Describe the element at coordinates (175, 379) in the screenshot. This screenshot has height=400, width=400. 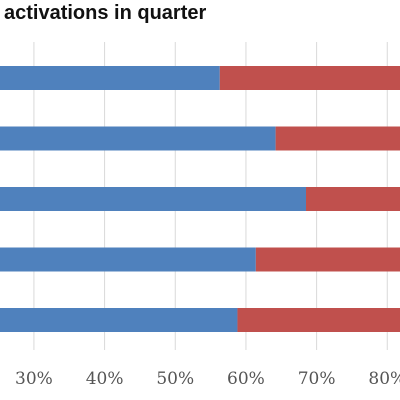
I see `x-tick-label: 50%` at that location.